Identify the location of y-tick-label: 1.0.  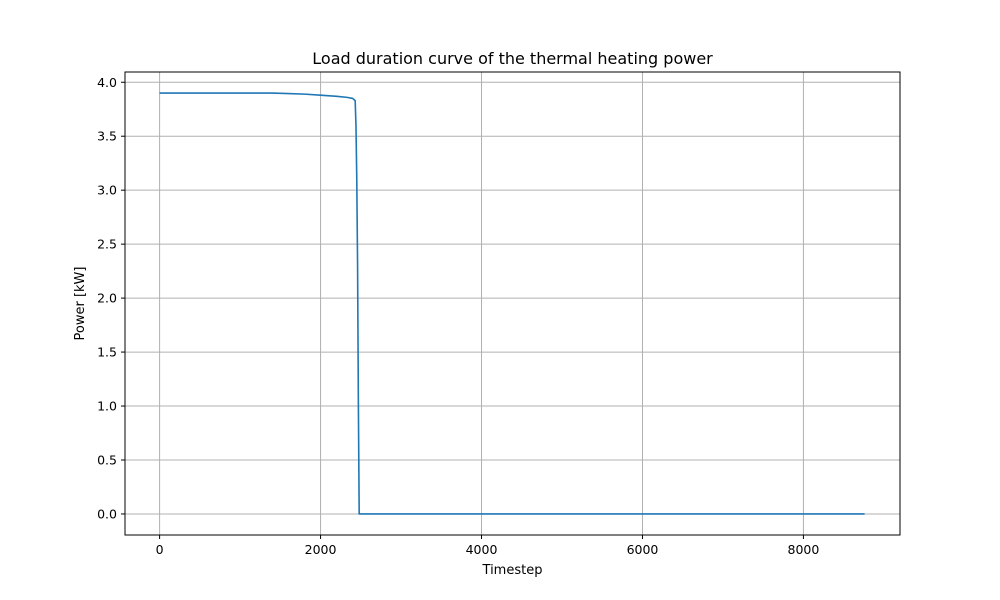
(107, 406).